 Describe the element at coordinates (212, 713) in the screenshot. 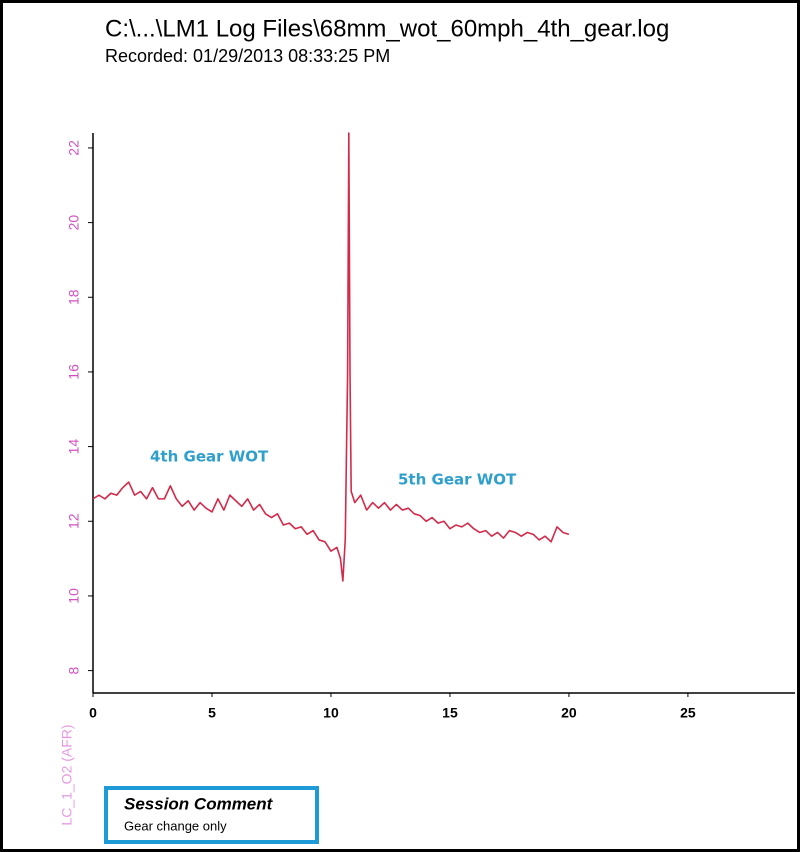

I see `x-tick-label: 5` at that location.